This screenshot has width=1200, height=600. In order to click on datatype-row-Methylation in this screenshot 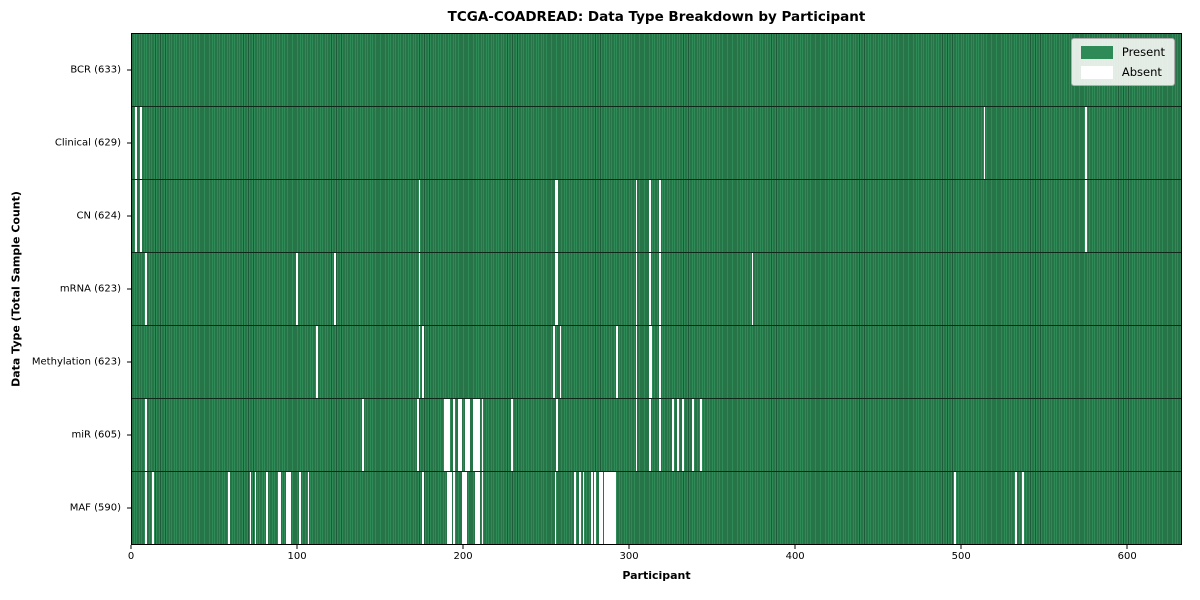, I will do `click(656, 361)`.